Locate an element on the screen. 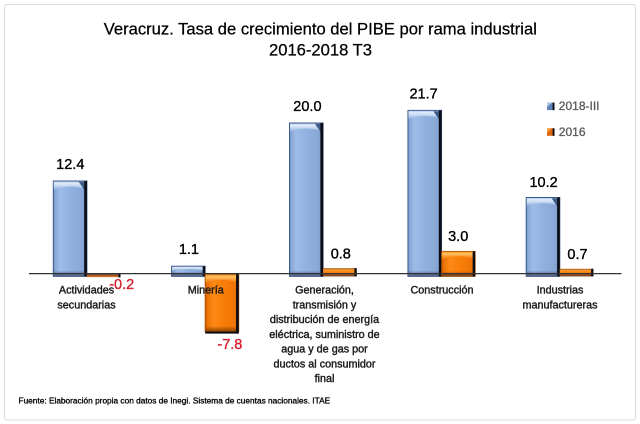 Image resolution: width=640 pixels, height=424 pixels. svg-text: 2018-III is located at coordinates (579, 106).